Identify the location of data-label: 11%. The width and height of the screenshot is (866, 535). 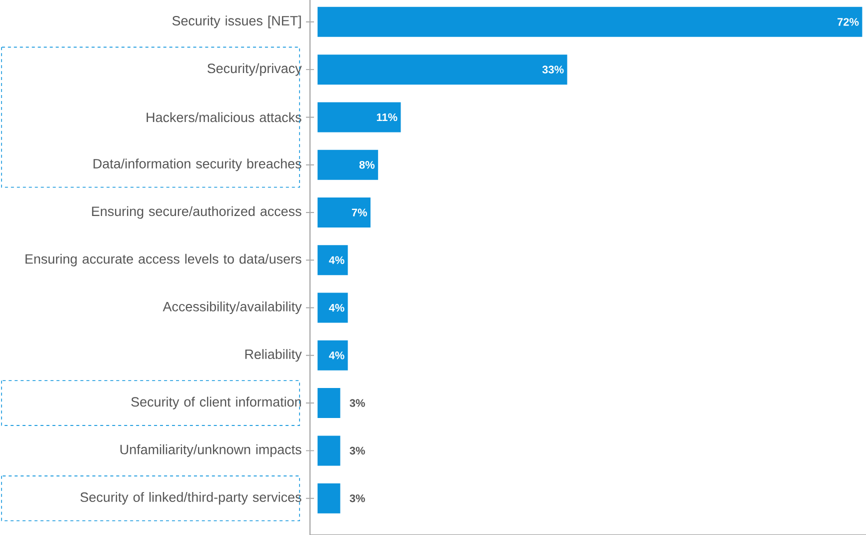
(387, 117).